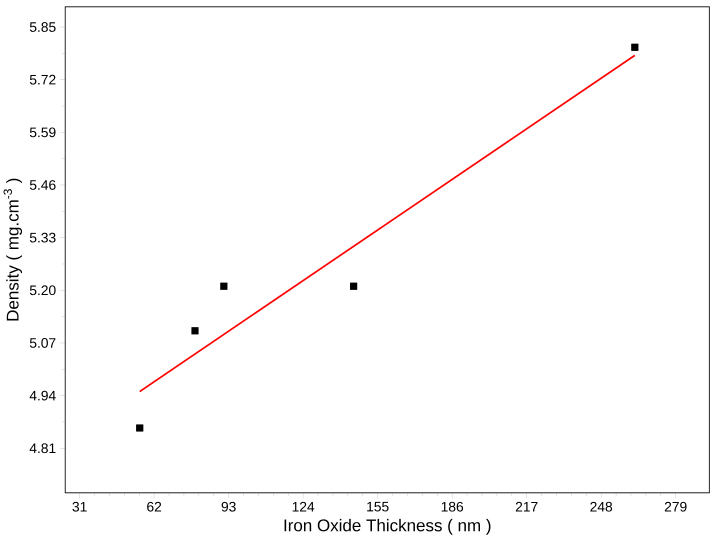 The image size is (714, 543). What do you see at coordinates (387, 527) in the screenshot?
I see `x-axis-title: Iron Oxide Thickness ( nm )` at bounding box center [387, 527].